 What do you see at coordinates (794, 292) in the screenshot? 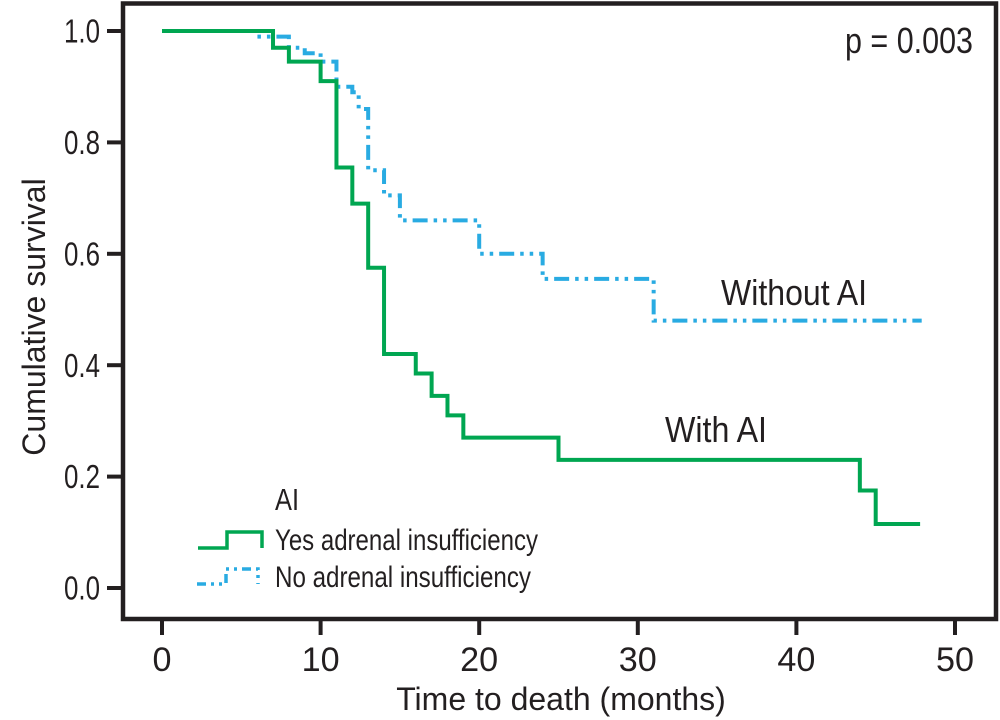
I see `curve-label-without-ai: Without AI` at bounding box center [794, 292].